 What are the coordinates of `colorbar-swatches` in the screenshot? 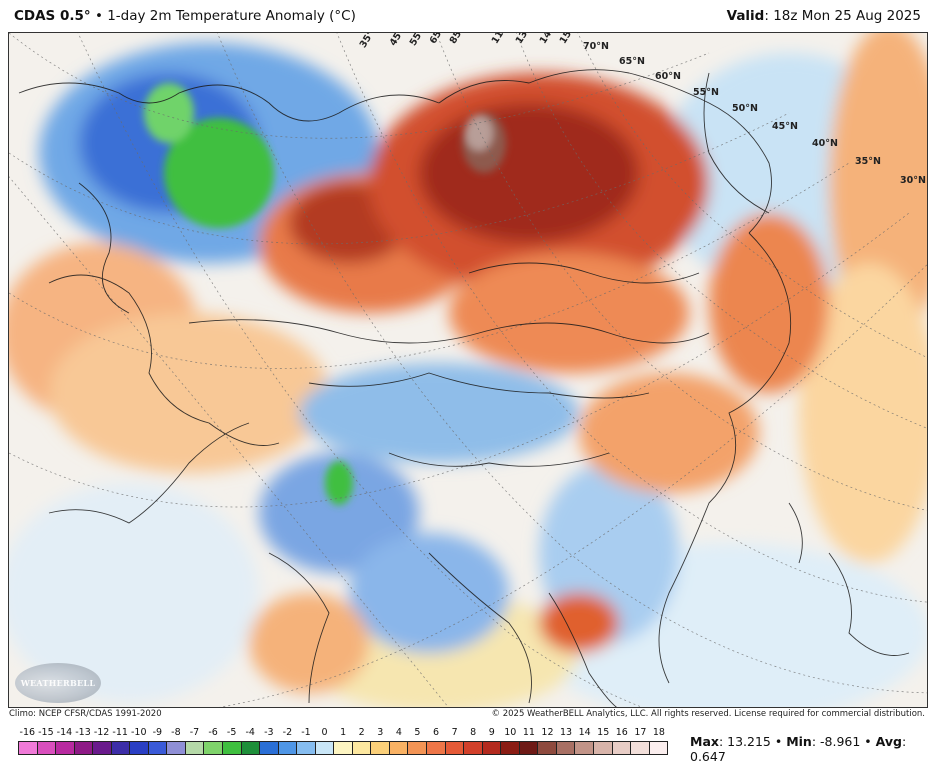 It's located at (343, 748).